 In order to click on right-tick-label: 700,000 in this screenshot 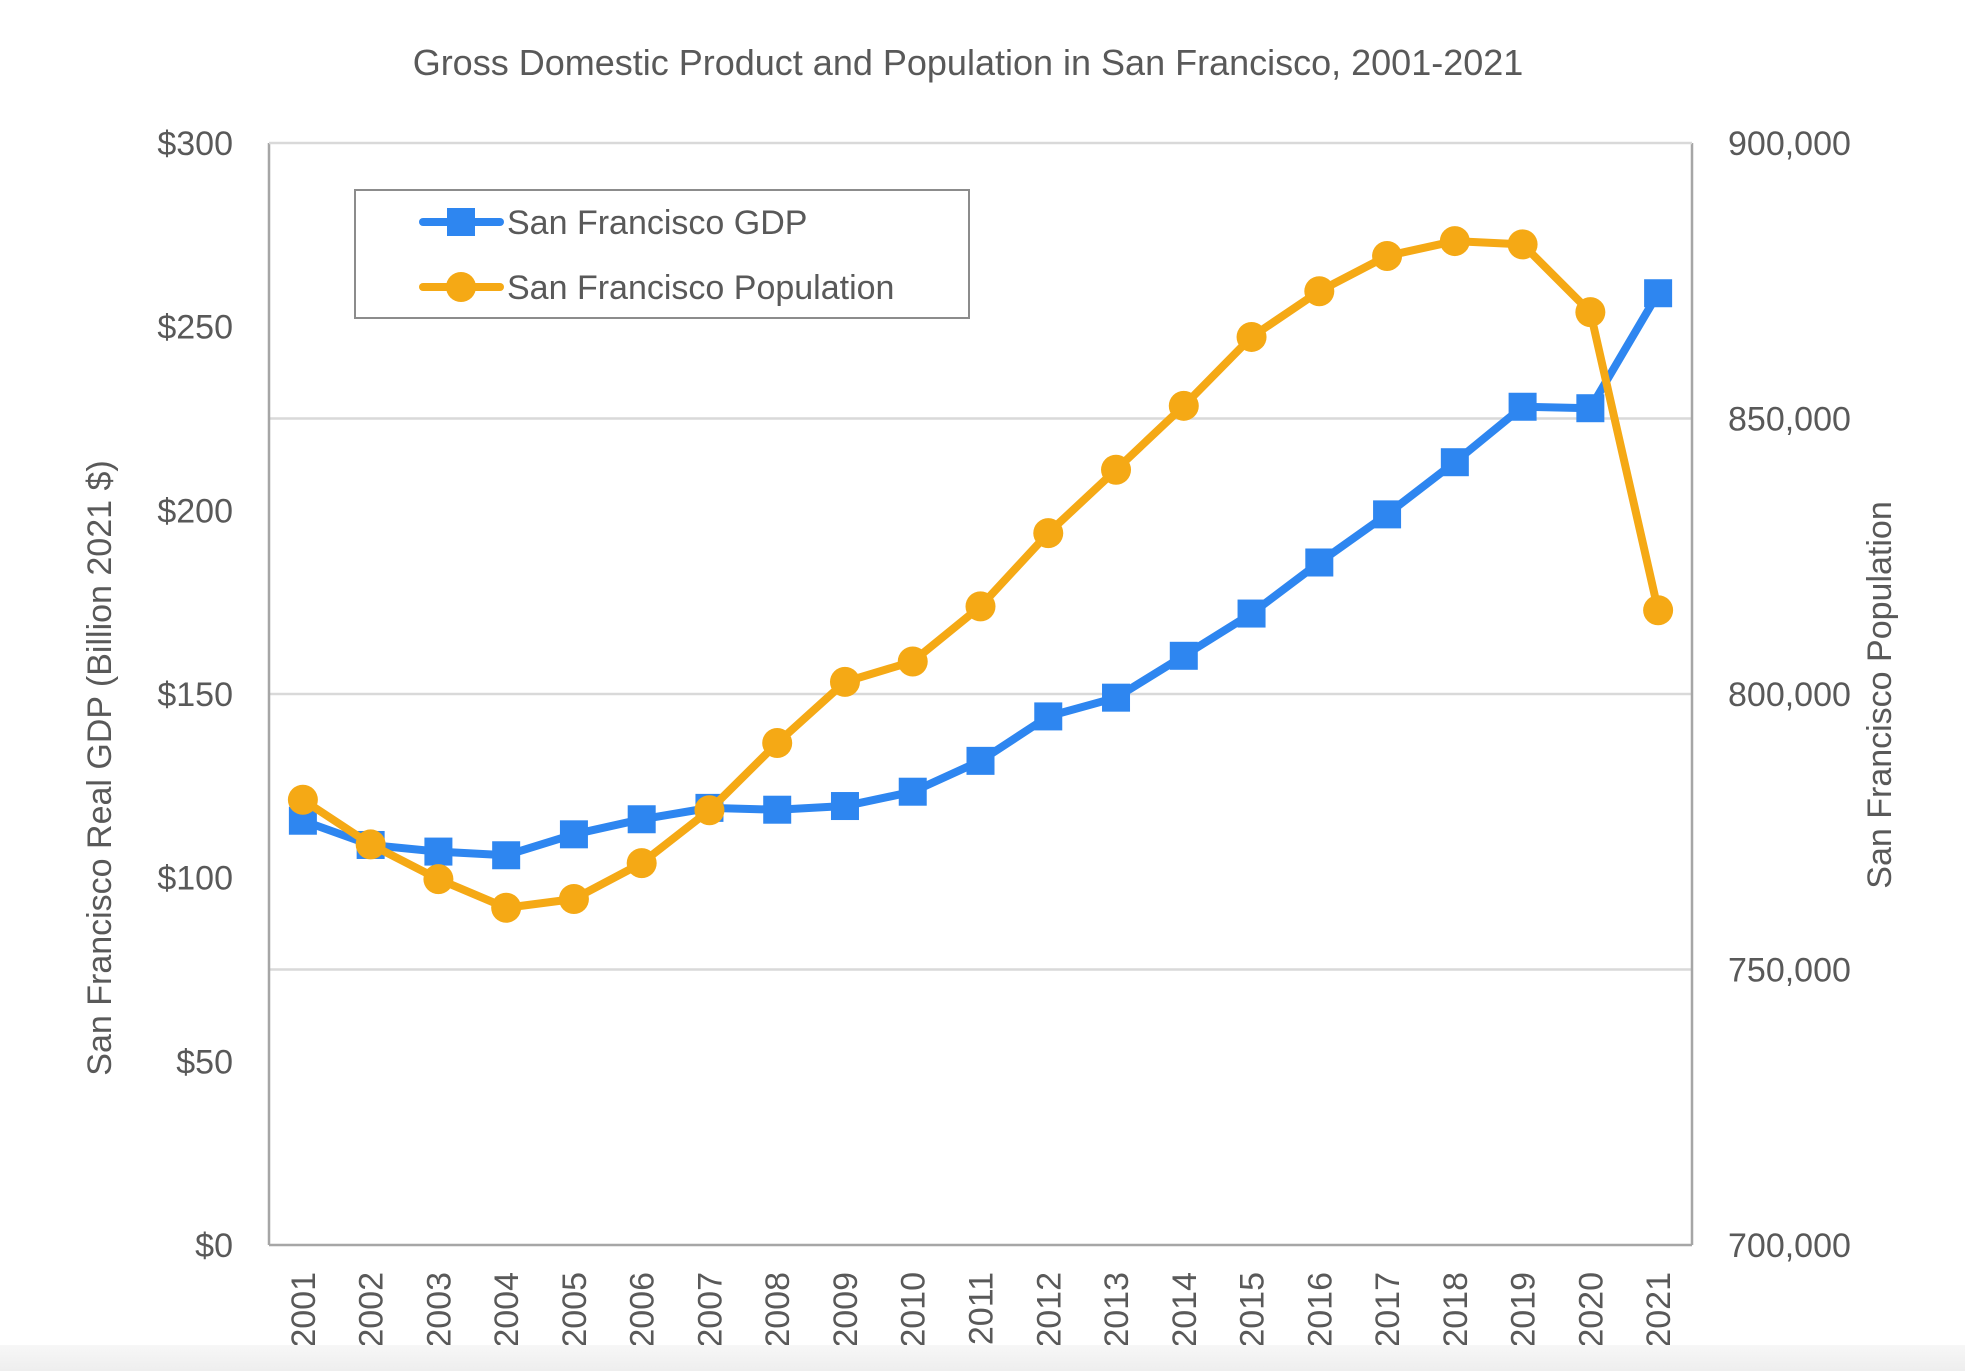, I will do `click(1789, 1246)`.